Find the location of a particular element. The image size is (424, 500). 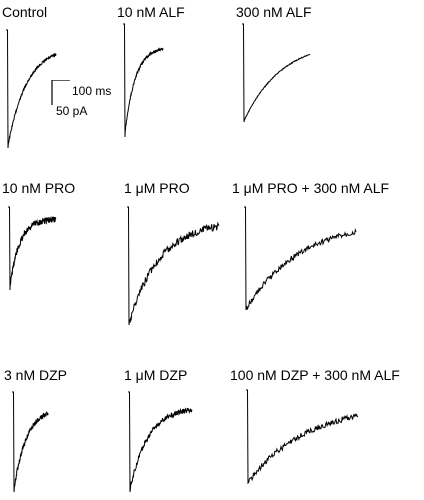

scale-bar is located at coordinates (60, 92).